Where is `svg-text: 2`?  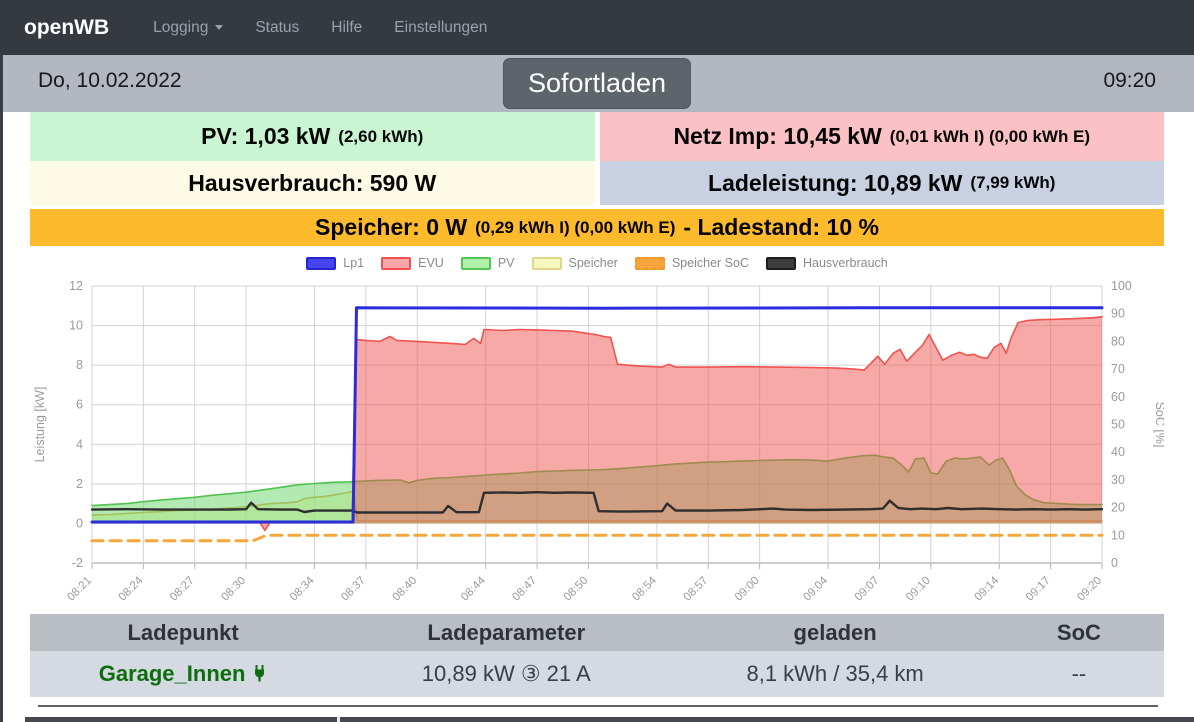 svg-text: 2 is located at coordinates (79, 484).